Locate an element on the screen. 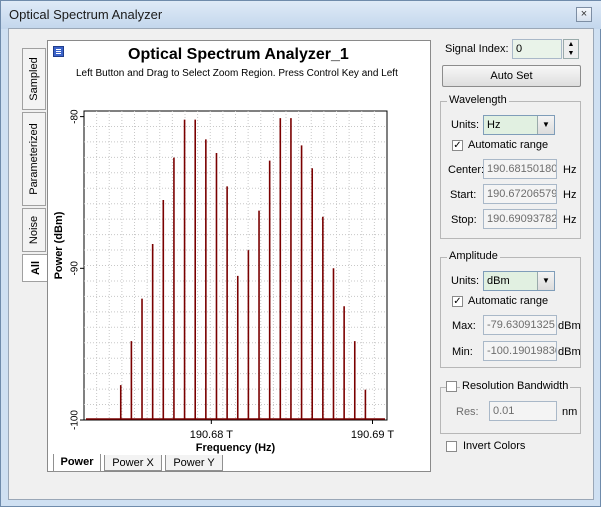 Image resolution: width=601 pixels, height=507 pixels. max-field: -79.63091325 is located at coordinates (520, 325).